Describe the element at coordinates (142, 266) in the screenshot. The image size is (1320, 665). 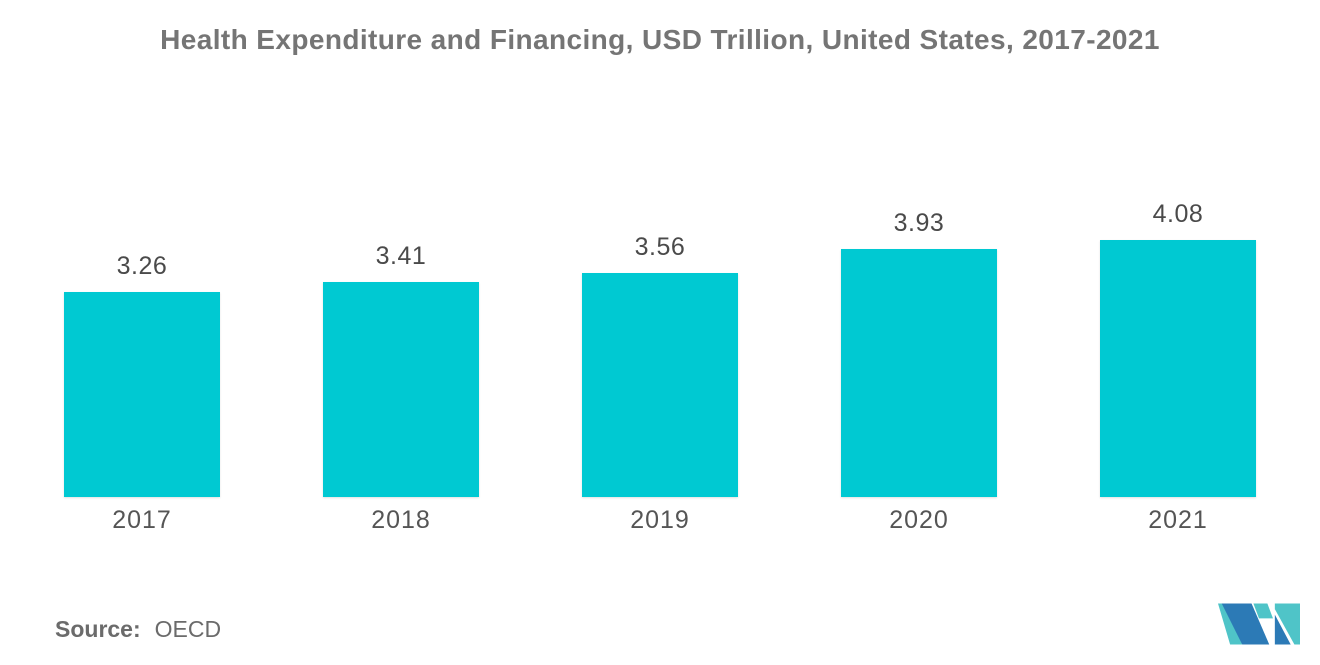
I see `bar-value-label: 3.26` at that location.